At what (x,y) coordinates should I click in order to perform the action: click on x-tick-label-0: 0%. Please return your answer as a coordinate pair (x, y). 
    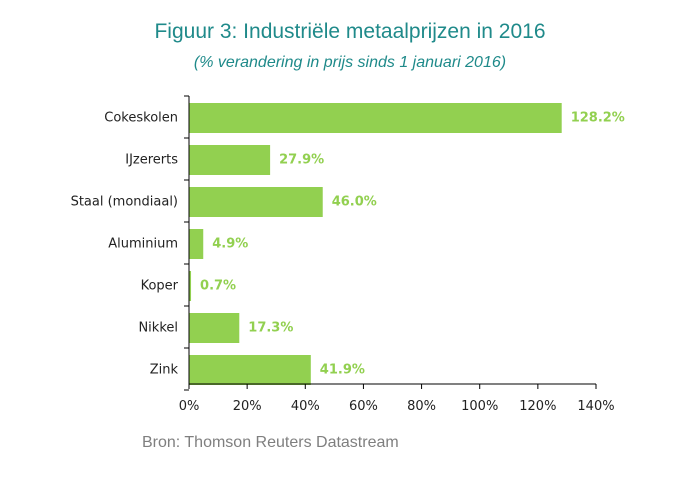
    Looking at the image, I should click on (189, 406).